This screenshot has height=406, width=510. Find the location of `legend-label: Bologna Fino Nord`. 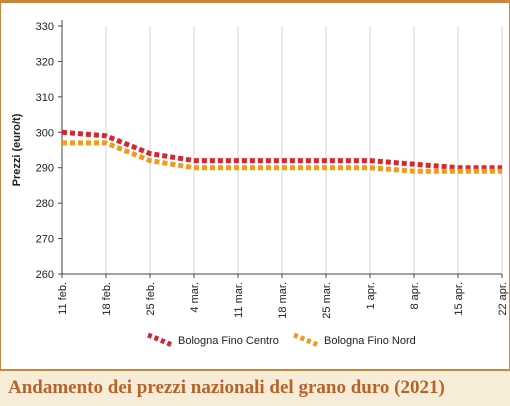

legend-label: Bologna Fino Nord is located at coordinates (370, 341).